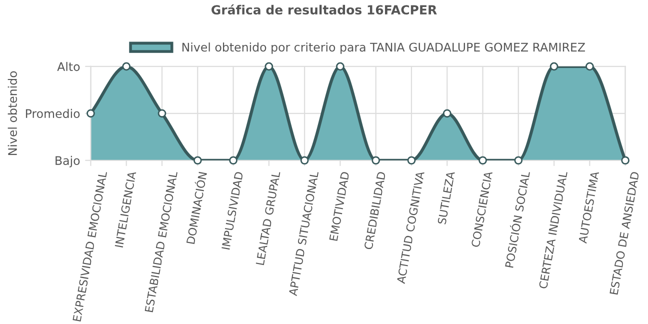  Describe the element at coordinates (68, 67) in the screenshot. I see `category-label: Alto` at that location.